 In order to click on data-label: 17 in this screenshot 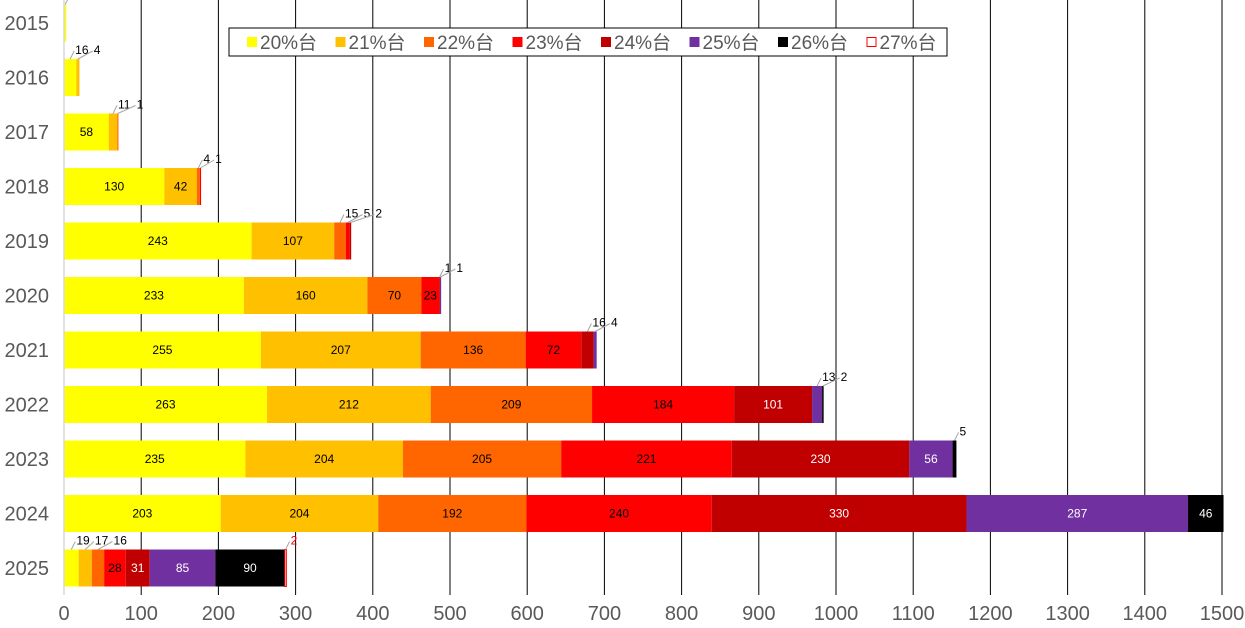, I will do `click(102, 541)`.